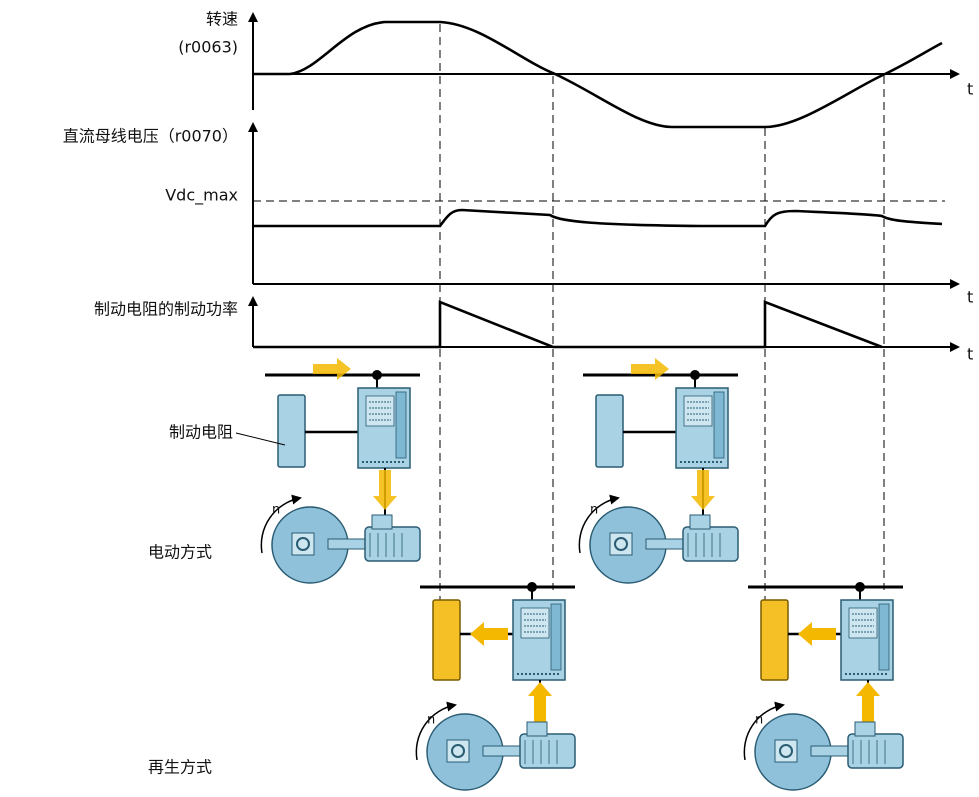 The image size is (979, 797). Describe the element at coordinates (260, 439) in the screenshot. I see `leader-line` at that location.